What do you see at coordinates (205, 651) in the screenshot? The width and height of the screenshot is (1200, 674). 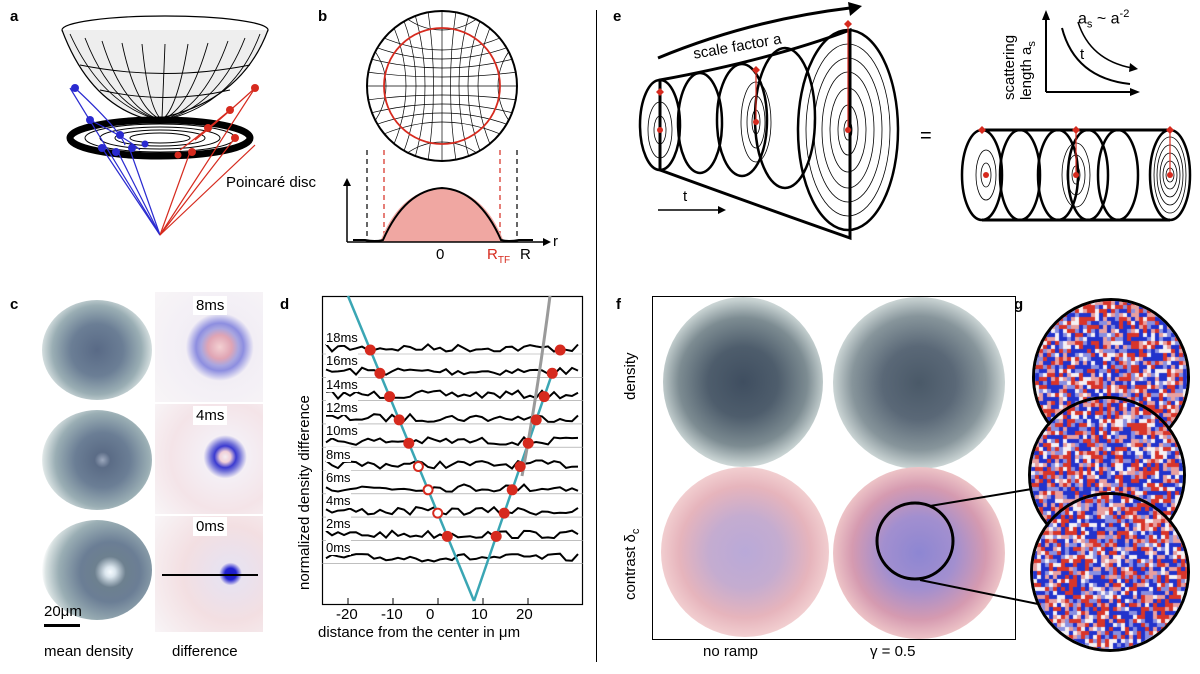 I see `difference-label: difference` at bounding box center [205, 651].